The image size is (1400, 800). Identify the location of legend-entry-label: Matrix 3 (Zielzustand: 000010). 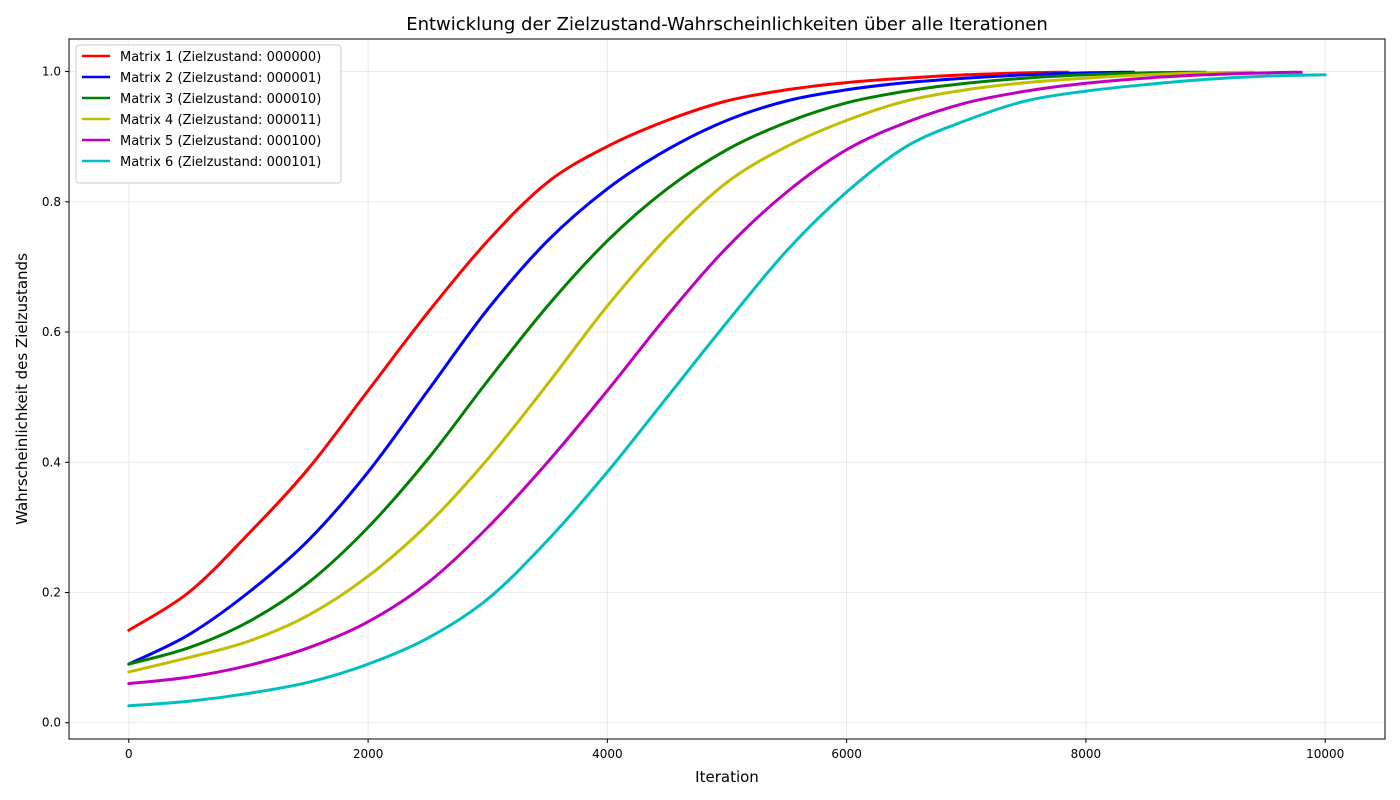
(220, 99).